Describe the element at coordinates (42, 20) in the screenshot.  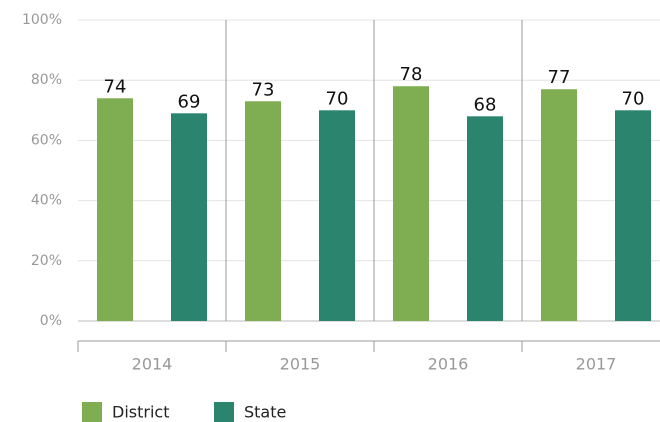
I see `y-tick-label: 100%` at that location.